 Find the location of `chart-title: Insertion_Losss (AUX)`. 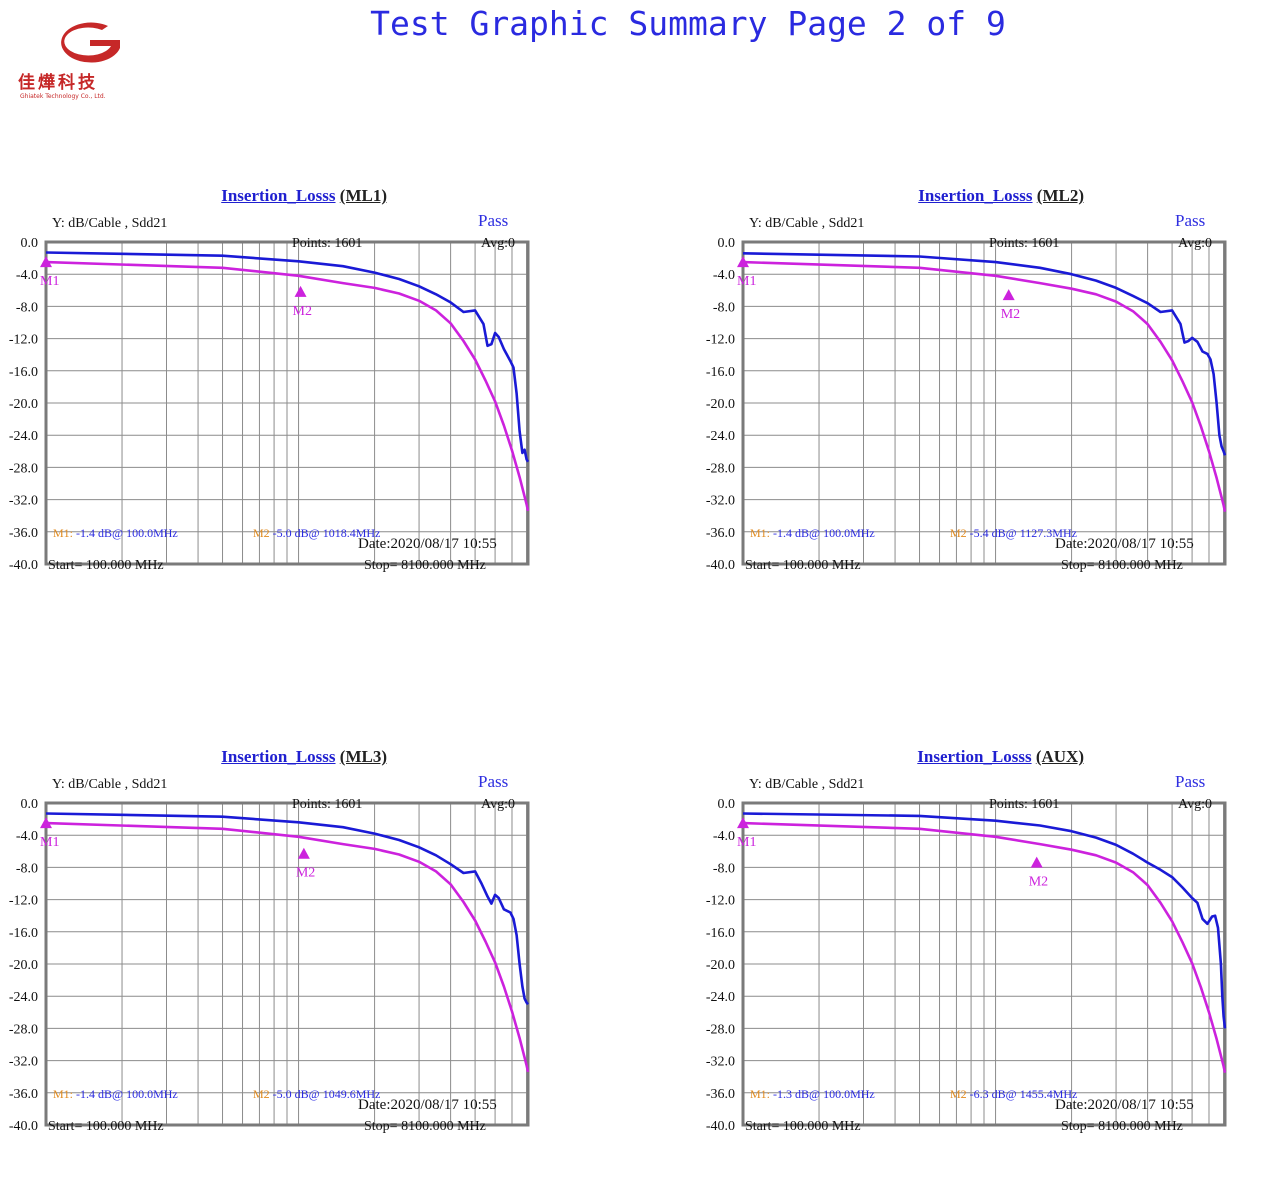

chart-title: Insertion_Losss (AUX) is located at coordinates (890, 757).